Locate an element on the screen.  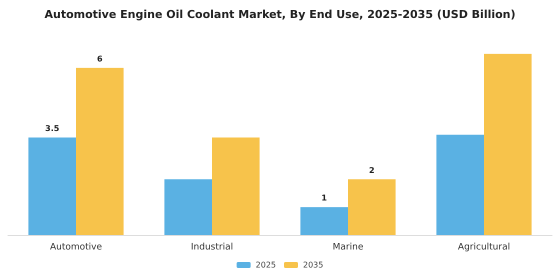
data-label: 1 is located at coordinates (324, 198).